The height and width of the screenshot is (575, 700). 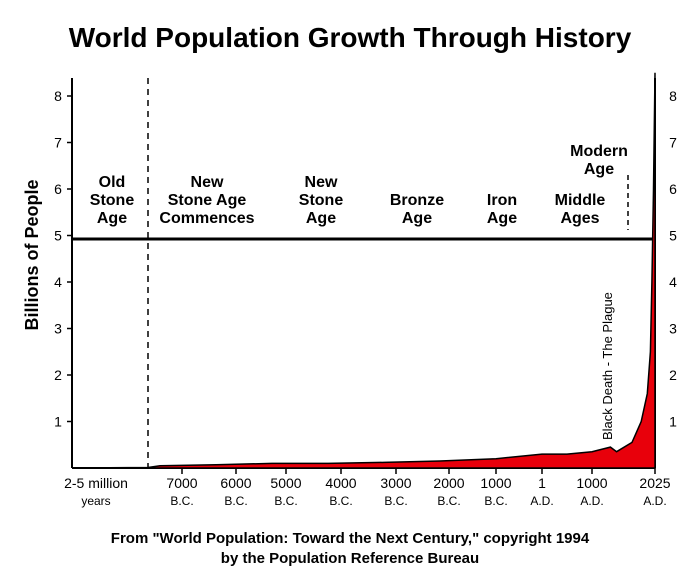 What do you see at coordinates (58, 375) in the screenshot?
I see `y-tick-label-left: 2` at bounding box center [58, 375].